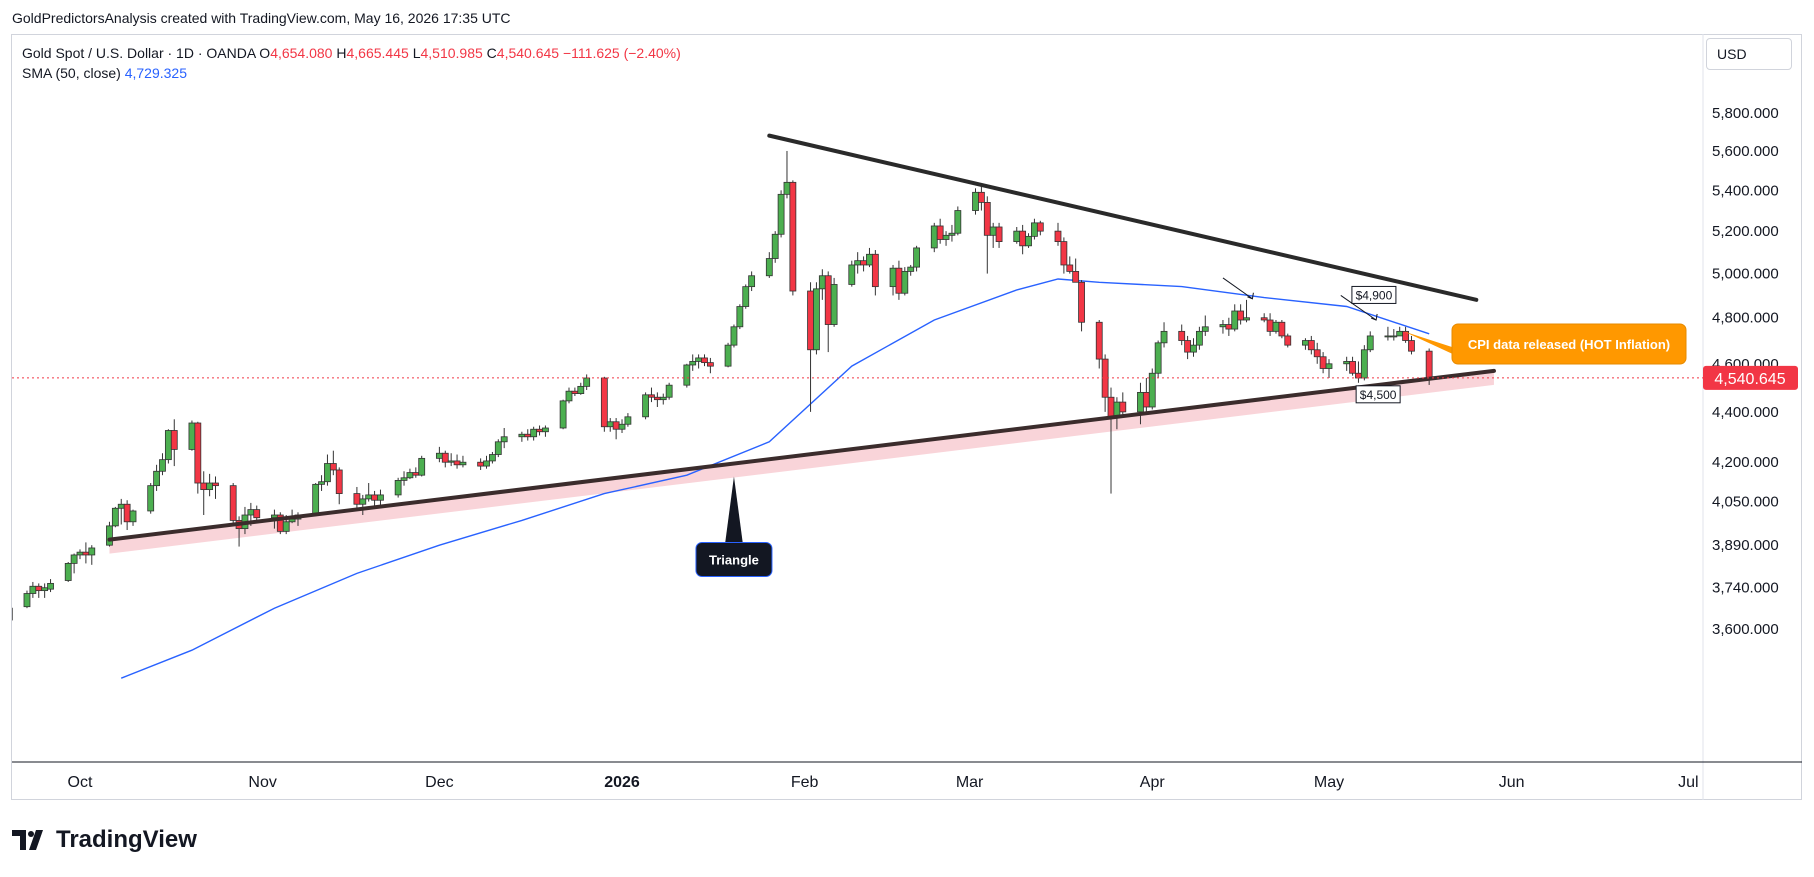 The height and width of the screenshot is (877, 1814). I want to click on cpi-callout-box, so click(1569, 344).